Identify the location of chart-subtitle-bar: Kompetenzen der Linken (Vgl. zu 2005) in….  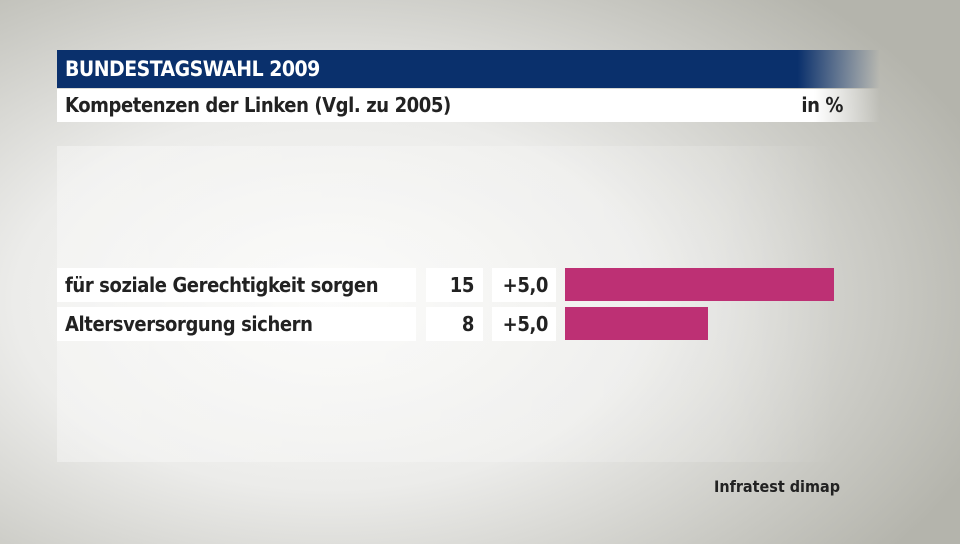
(468, 105).